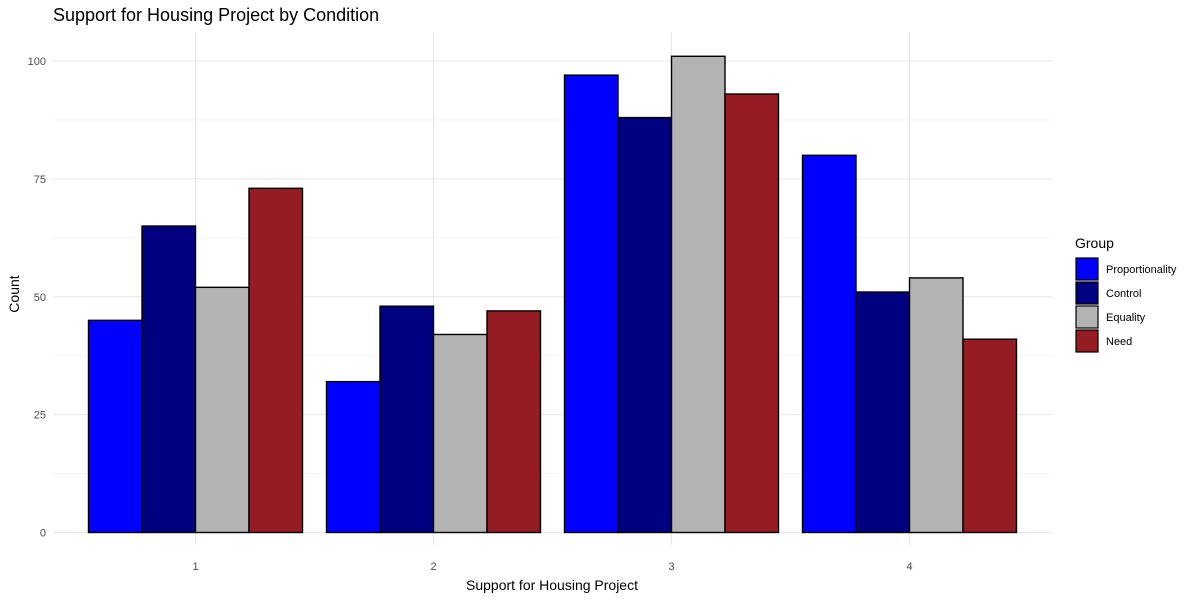 Image resolution: width=1200 pixels, height=600 pixels. Describe the element at coordinates (552, 585) in the screenshot. I see `x-axis-title: Support for Housing Project` at that location.